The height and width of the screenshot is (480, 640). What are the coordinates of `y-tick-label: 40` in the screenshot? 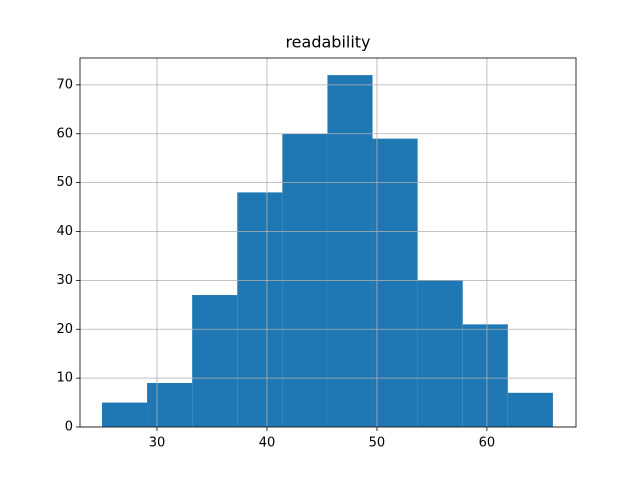 It's located at (64, 231).